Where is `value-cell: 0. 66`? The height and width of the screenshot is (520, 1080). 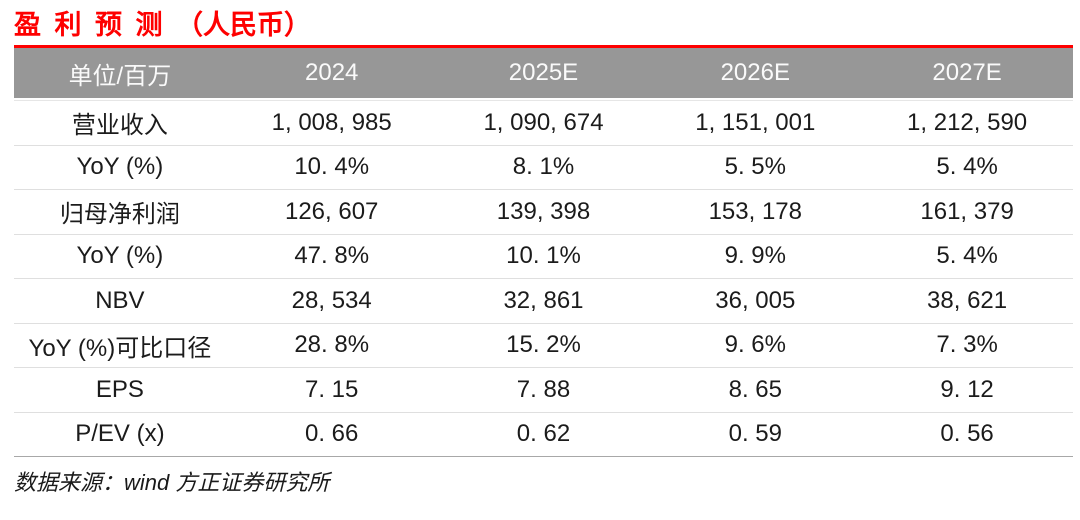
value-cell: 0. 66 is located at coordinates (332, 434).